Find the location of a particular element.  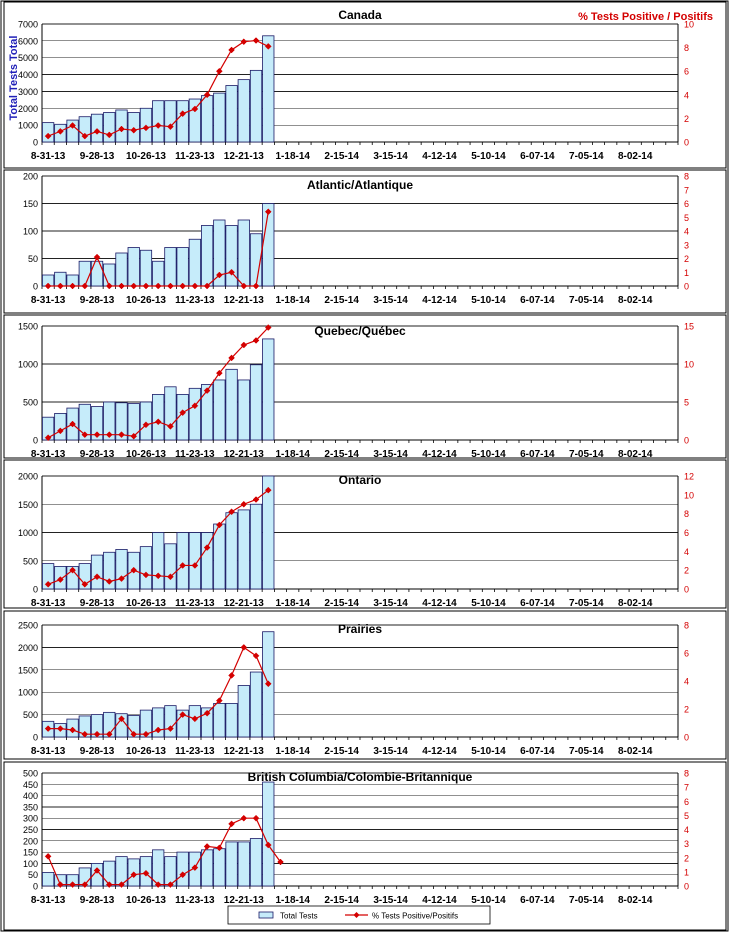

y-tick-label-left: 5000 is located at coordinates (28, 58).